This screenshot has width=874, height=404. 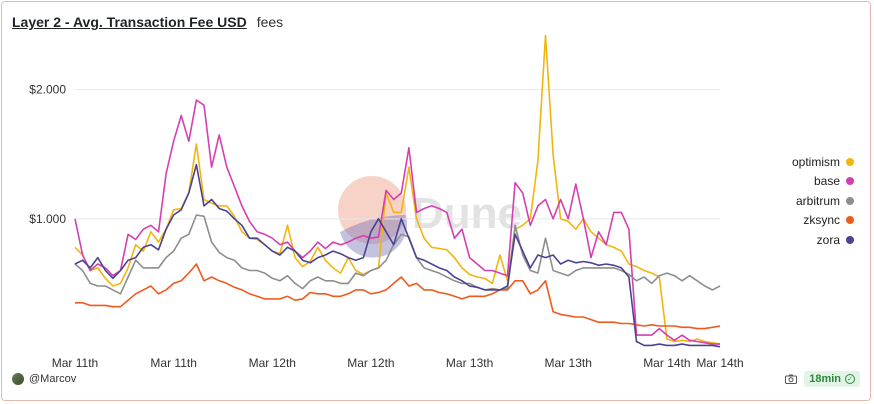 I want to click on y-tick-label: $2.000, so click(x=47, y=90).